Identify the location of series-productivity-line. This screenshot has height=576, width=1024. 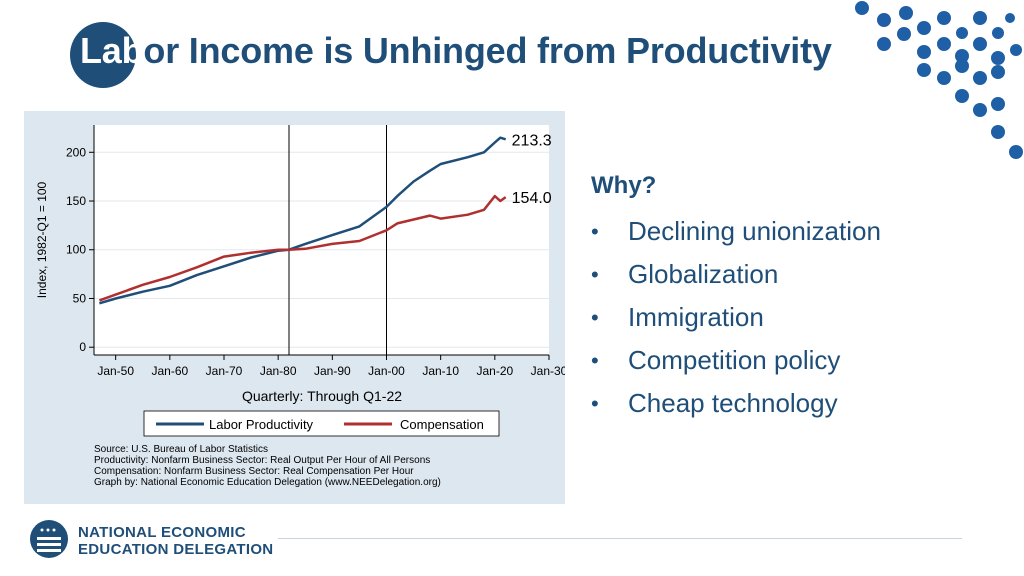
(303, 220).